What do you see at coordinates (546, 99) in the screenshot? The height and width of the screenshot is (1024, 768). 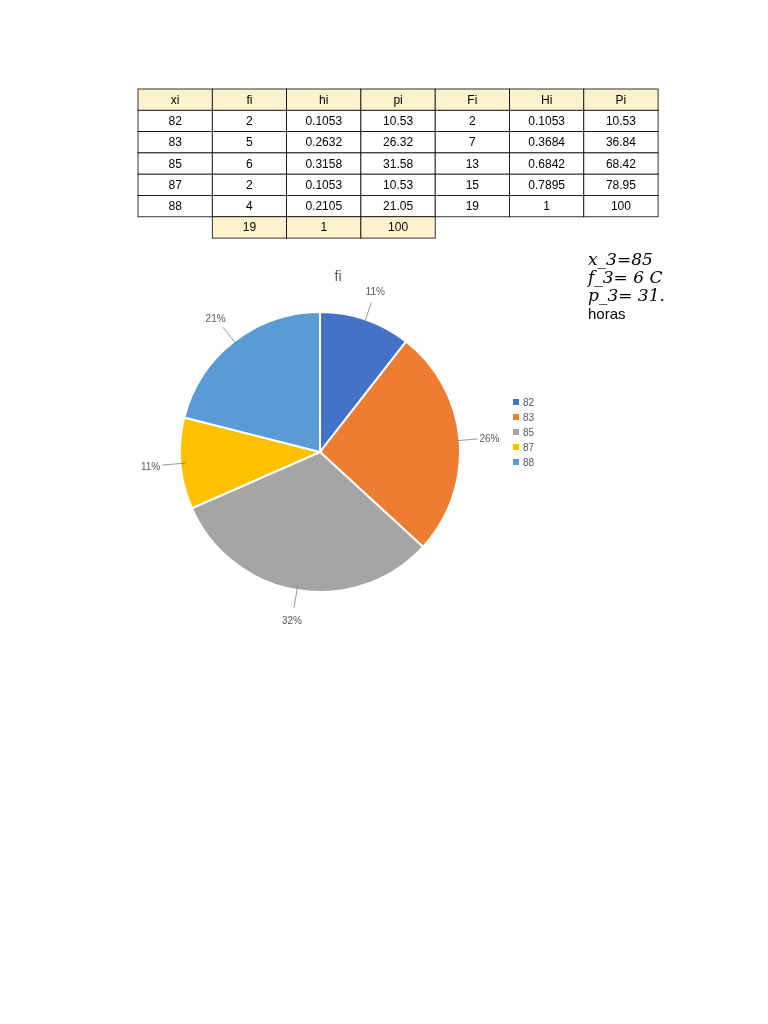 I see `category-label: Hi` at bounding box center [546, 99].